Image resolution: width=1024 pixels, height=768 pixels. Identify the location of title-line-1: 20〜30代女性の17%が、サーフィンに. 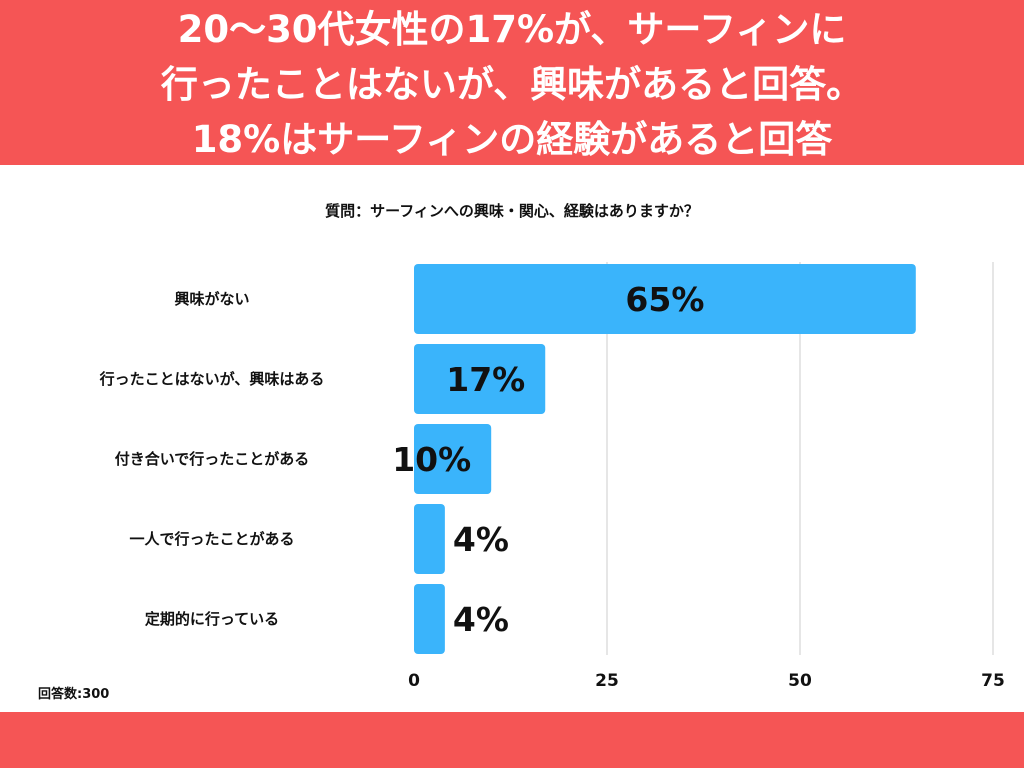
(512, 29).